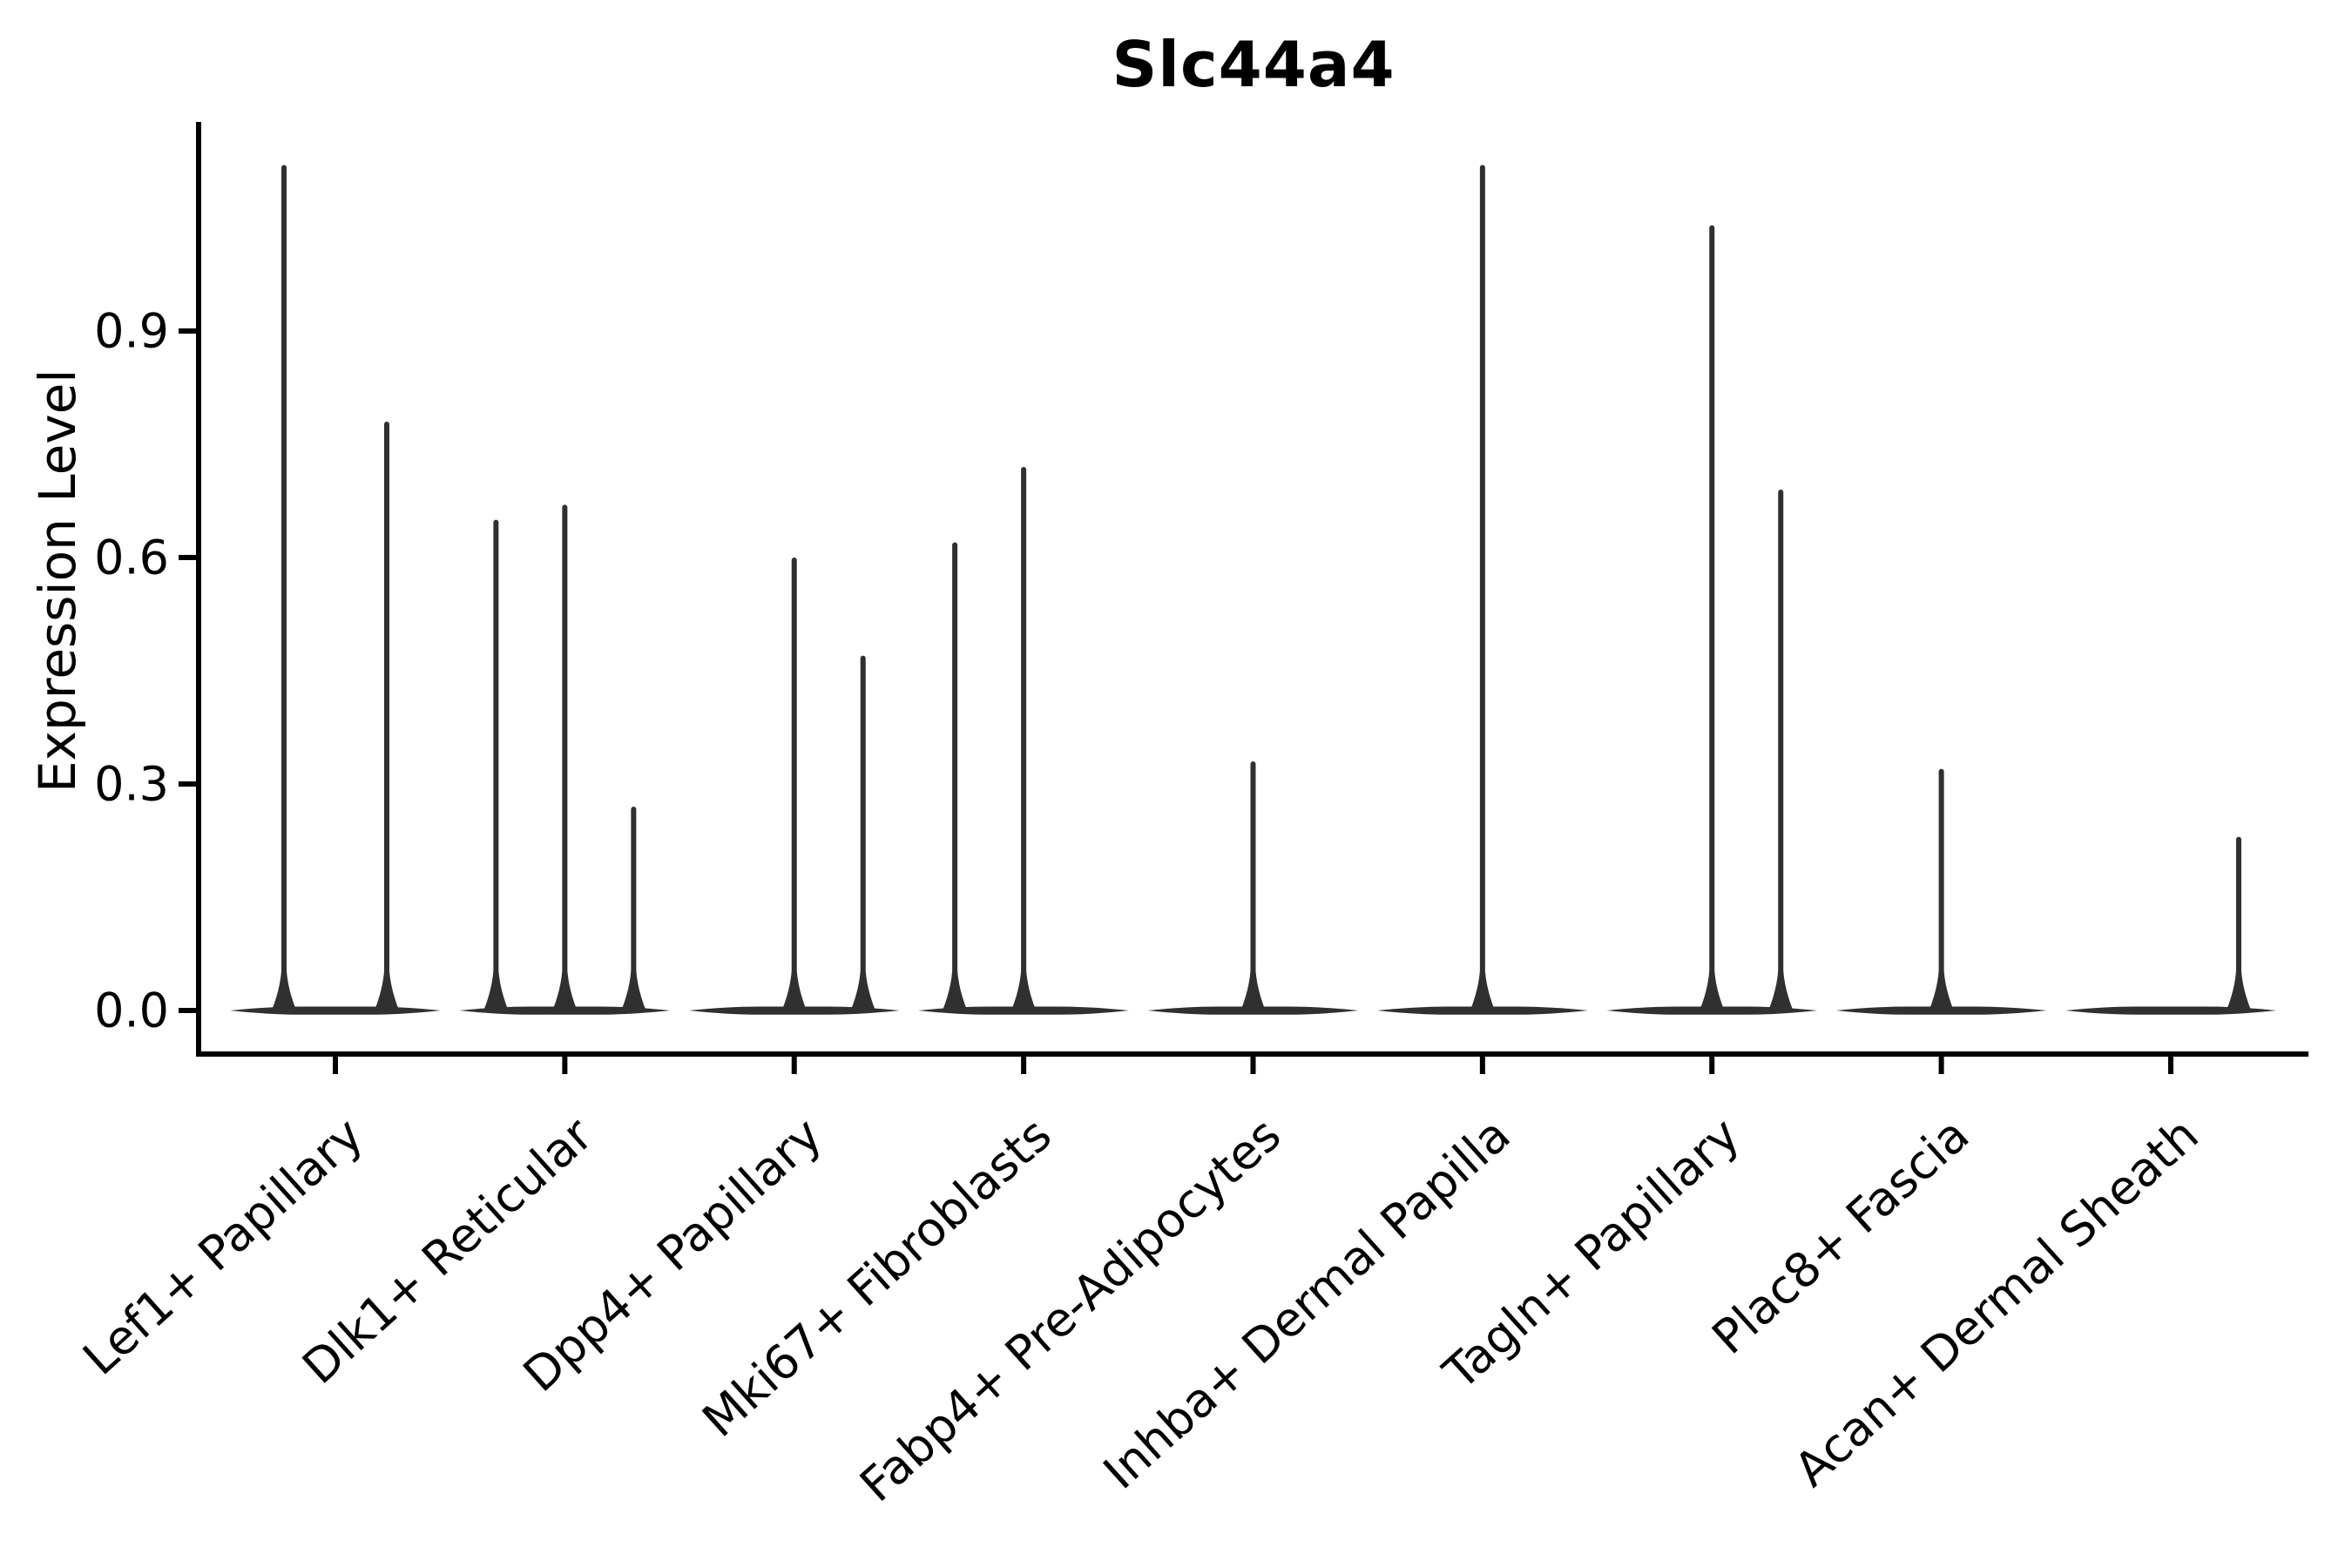 This screenshot has height=1568, width=2352. Describe the element at coordinates (1070, 1310) in the screenshot. I see `x-tick-label: Fabp4+ Pre-Adipocytes` at that location.